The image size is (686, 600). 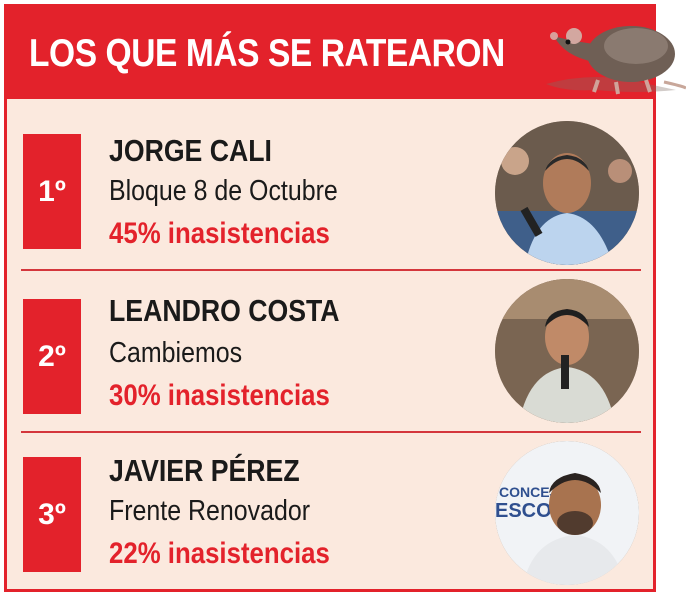 I want to click on page-title: LOS QUE MÁS SE RATEARON, so click(x=267, y=53).